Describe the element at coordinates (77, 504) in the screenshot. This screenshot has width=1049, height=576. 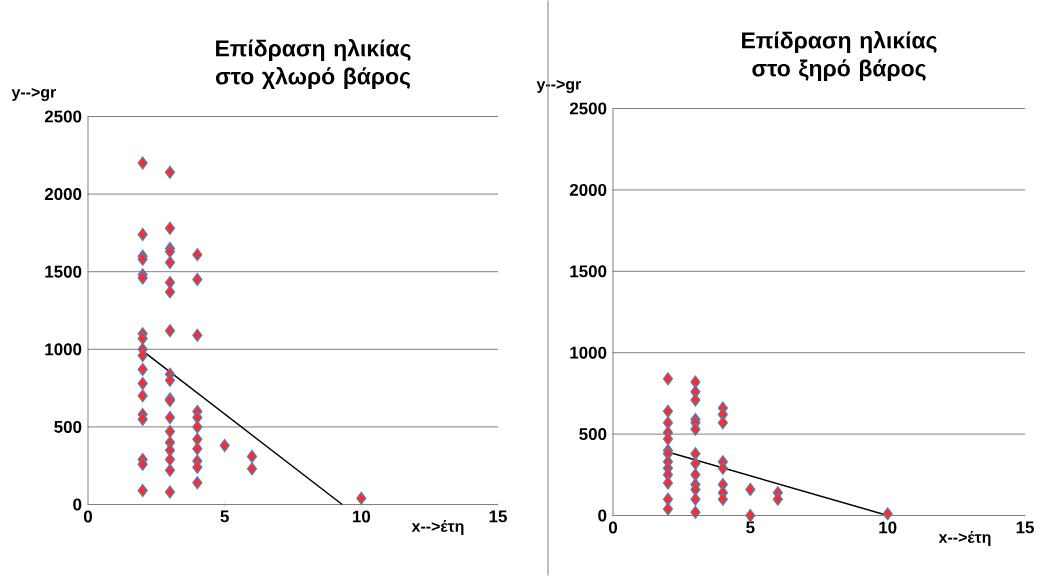
I see `y-tick-label: 0` at that location.